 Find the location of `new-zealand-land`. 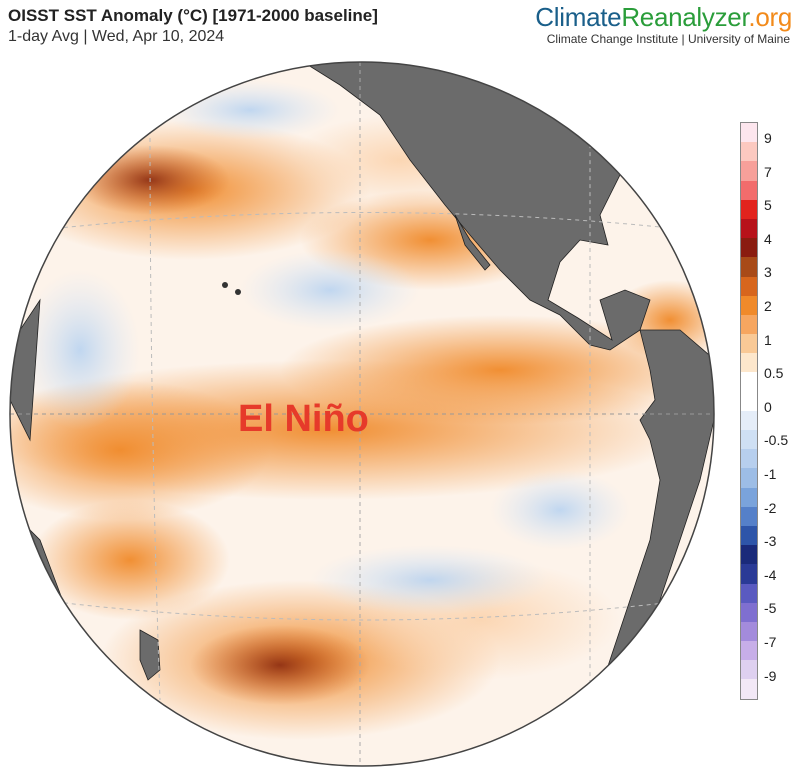

new-zealand-land is located at coordinates (150, 655).